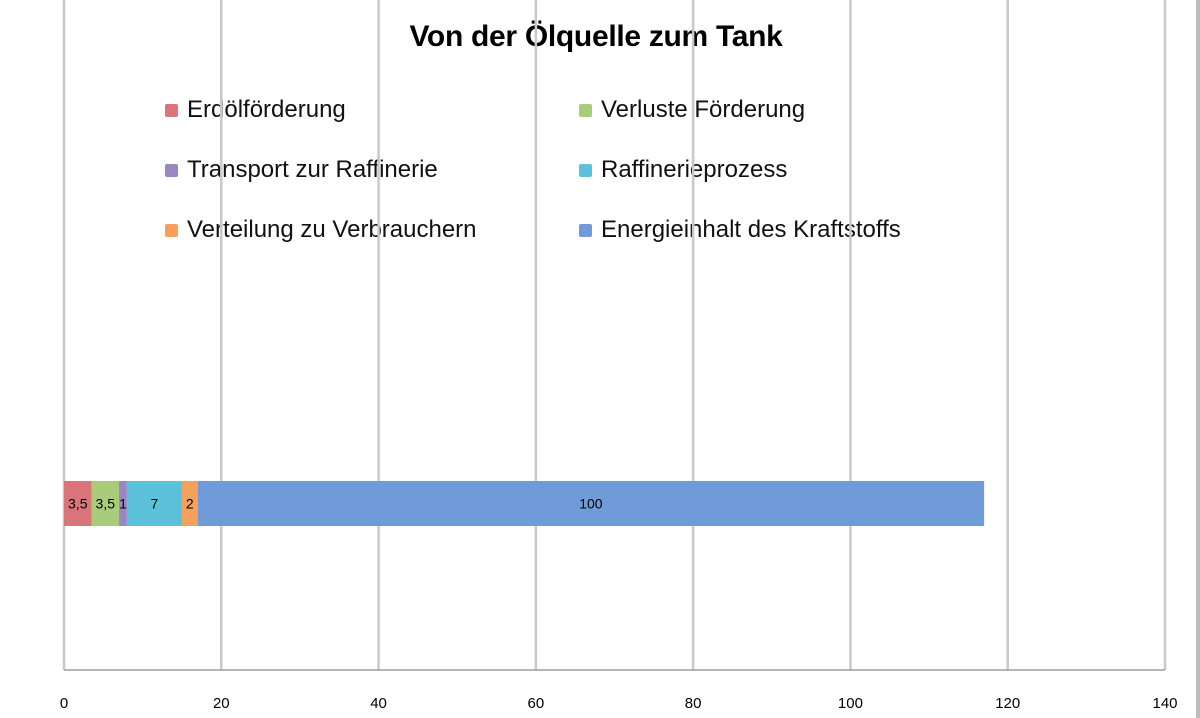  What do you see at coordinates (1007, 703) in the screenshot?
I see `x-tick-label: 120` at bounding box center [1007, 703].